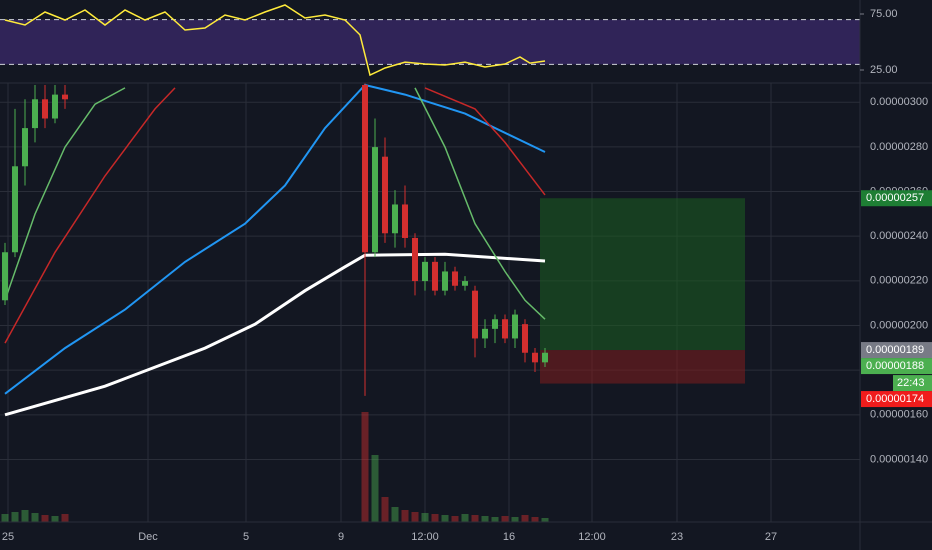 Image resolution: width=932 pixels, height=550 pixels. I want to click on x-tick-label: Dec, so click(148, 537).